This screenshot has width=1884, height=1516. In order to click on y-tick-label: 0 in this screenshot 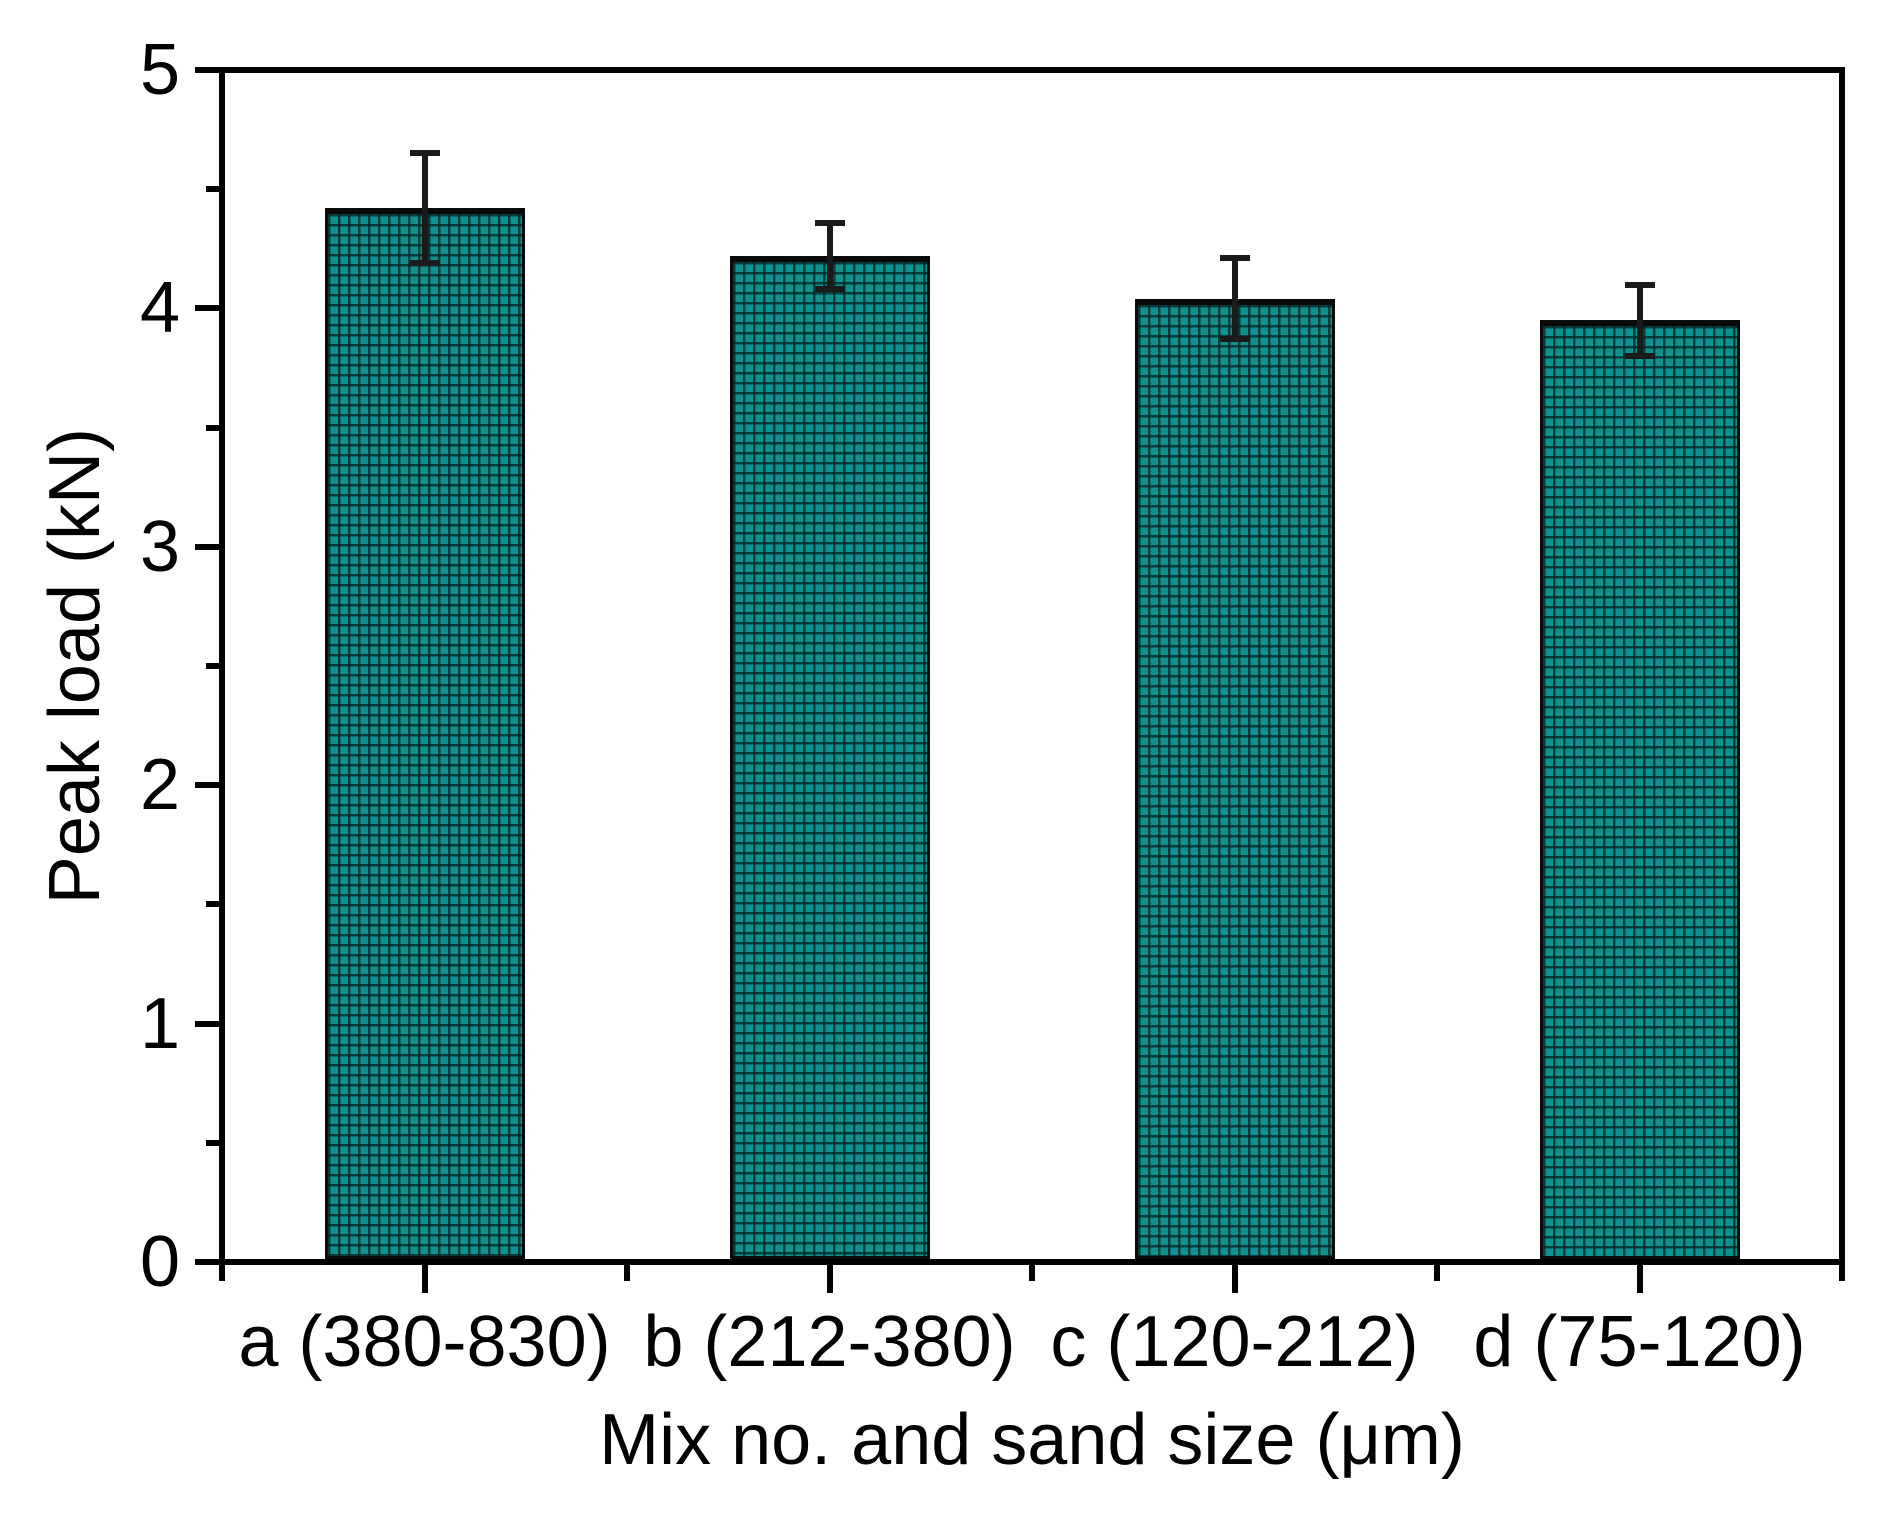, I will do `click(159, 1262)`.